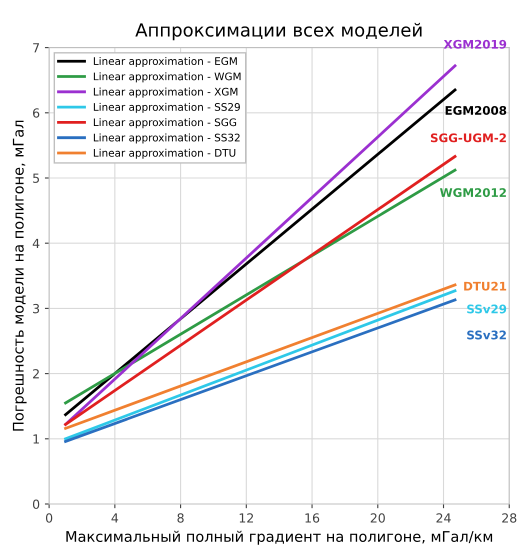  Describe the element at coordinates (114, 518) in the screenshot. I see `x-tick-label: 4` at that location.